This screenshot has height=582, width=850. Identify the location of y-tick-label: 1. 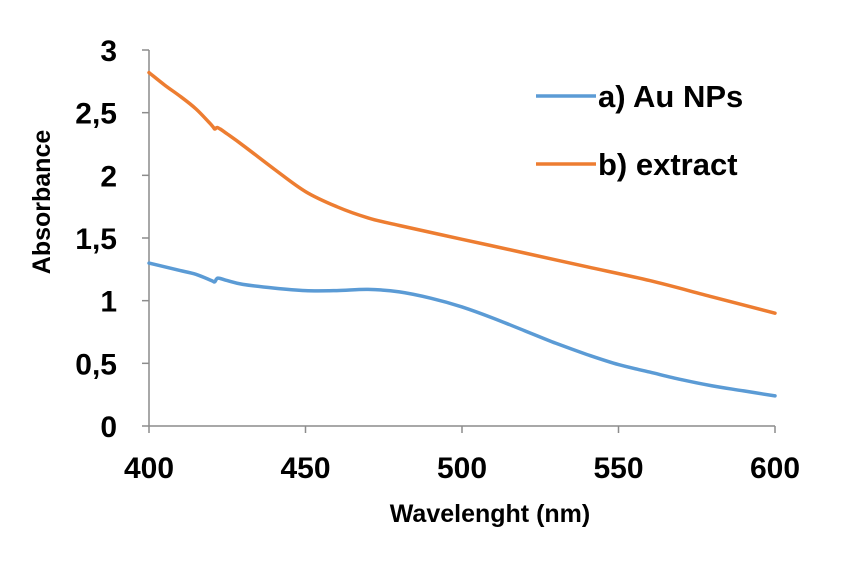
(108, 302).